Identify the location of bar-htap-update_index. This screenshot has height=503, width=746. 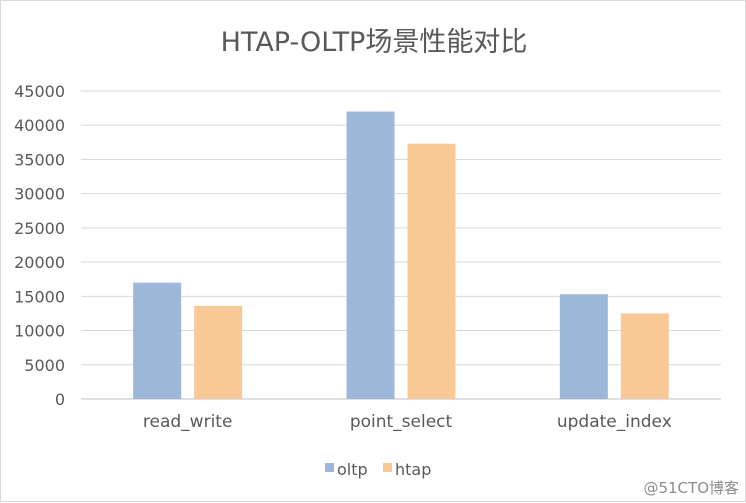
(644, 356).